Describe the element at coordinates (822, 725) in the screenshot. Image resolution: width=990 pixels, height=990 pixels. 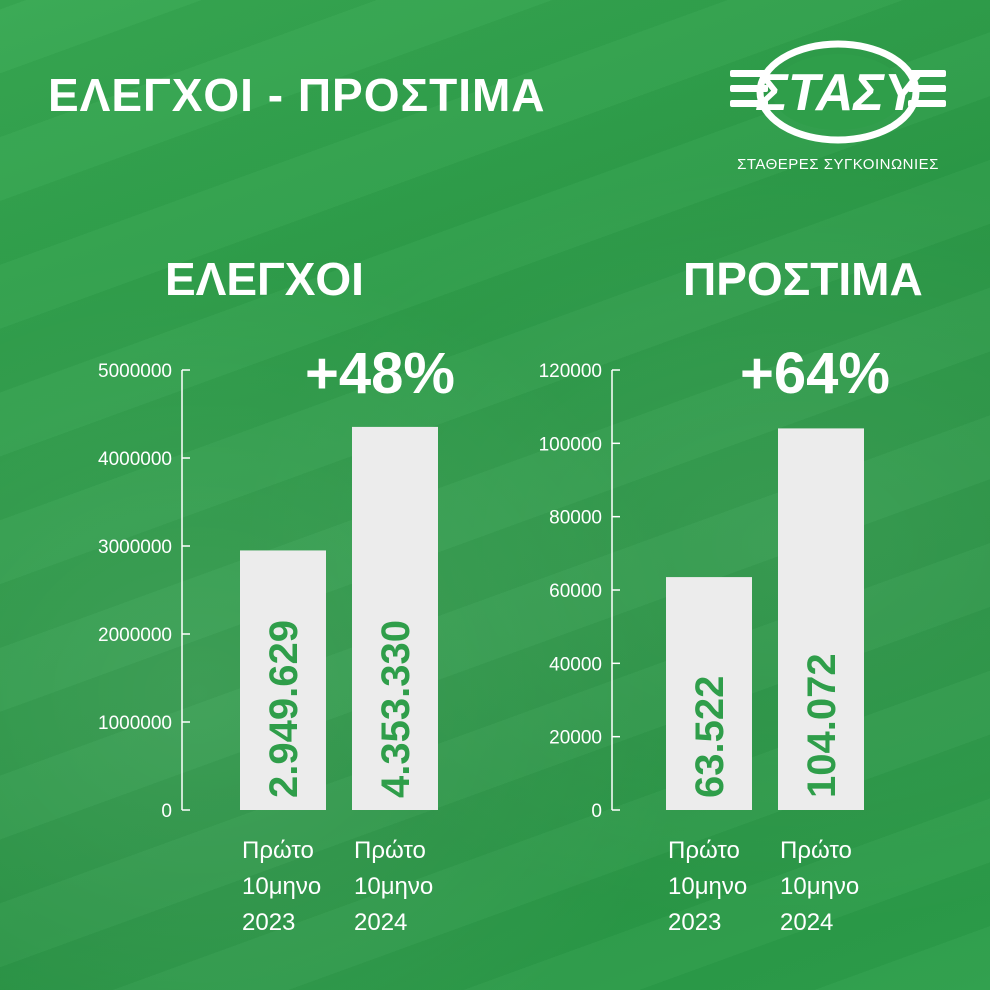
I see `bar-value-label: 104.072` at that location.